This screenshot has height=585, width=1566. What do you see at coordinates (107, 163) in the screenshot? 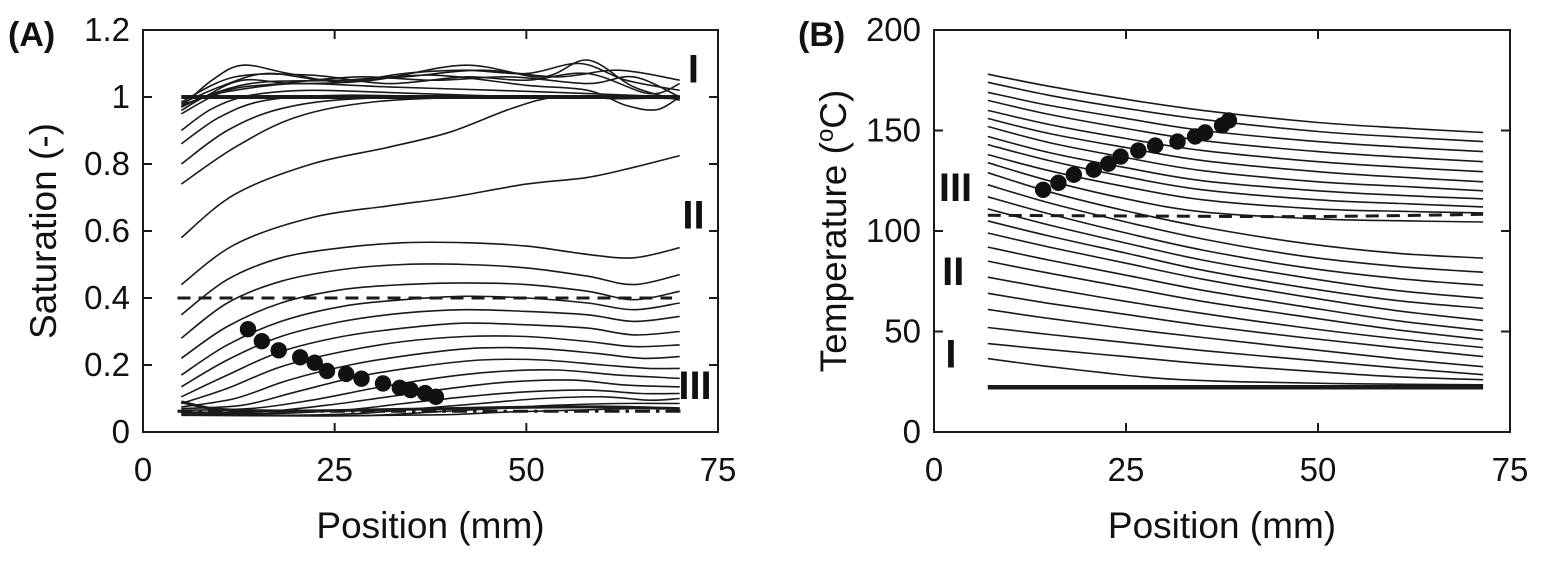
I see `y-tick-label: 0.8` at bounding box center [107, 163].